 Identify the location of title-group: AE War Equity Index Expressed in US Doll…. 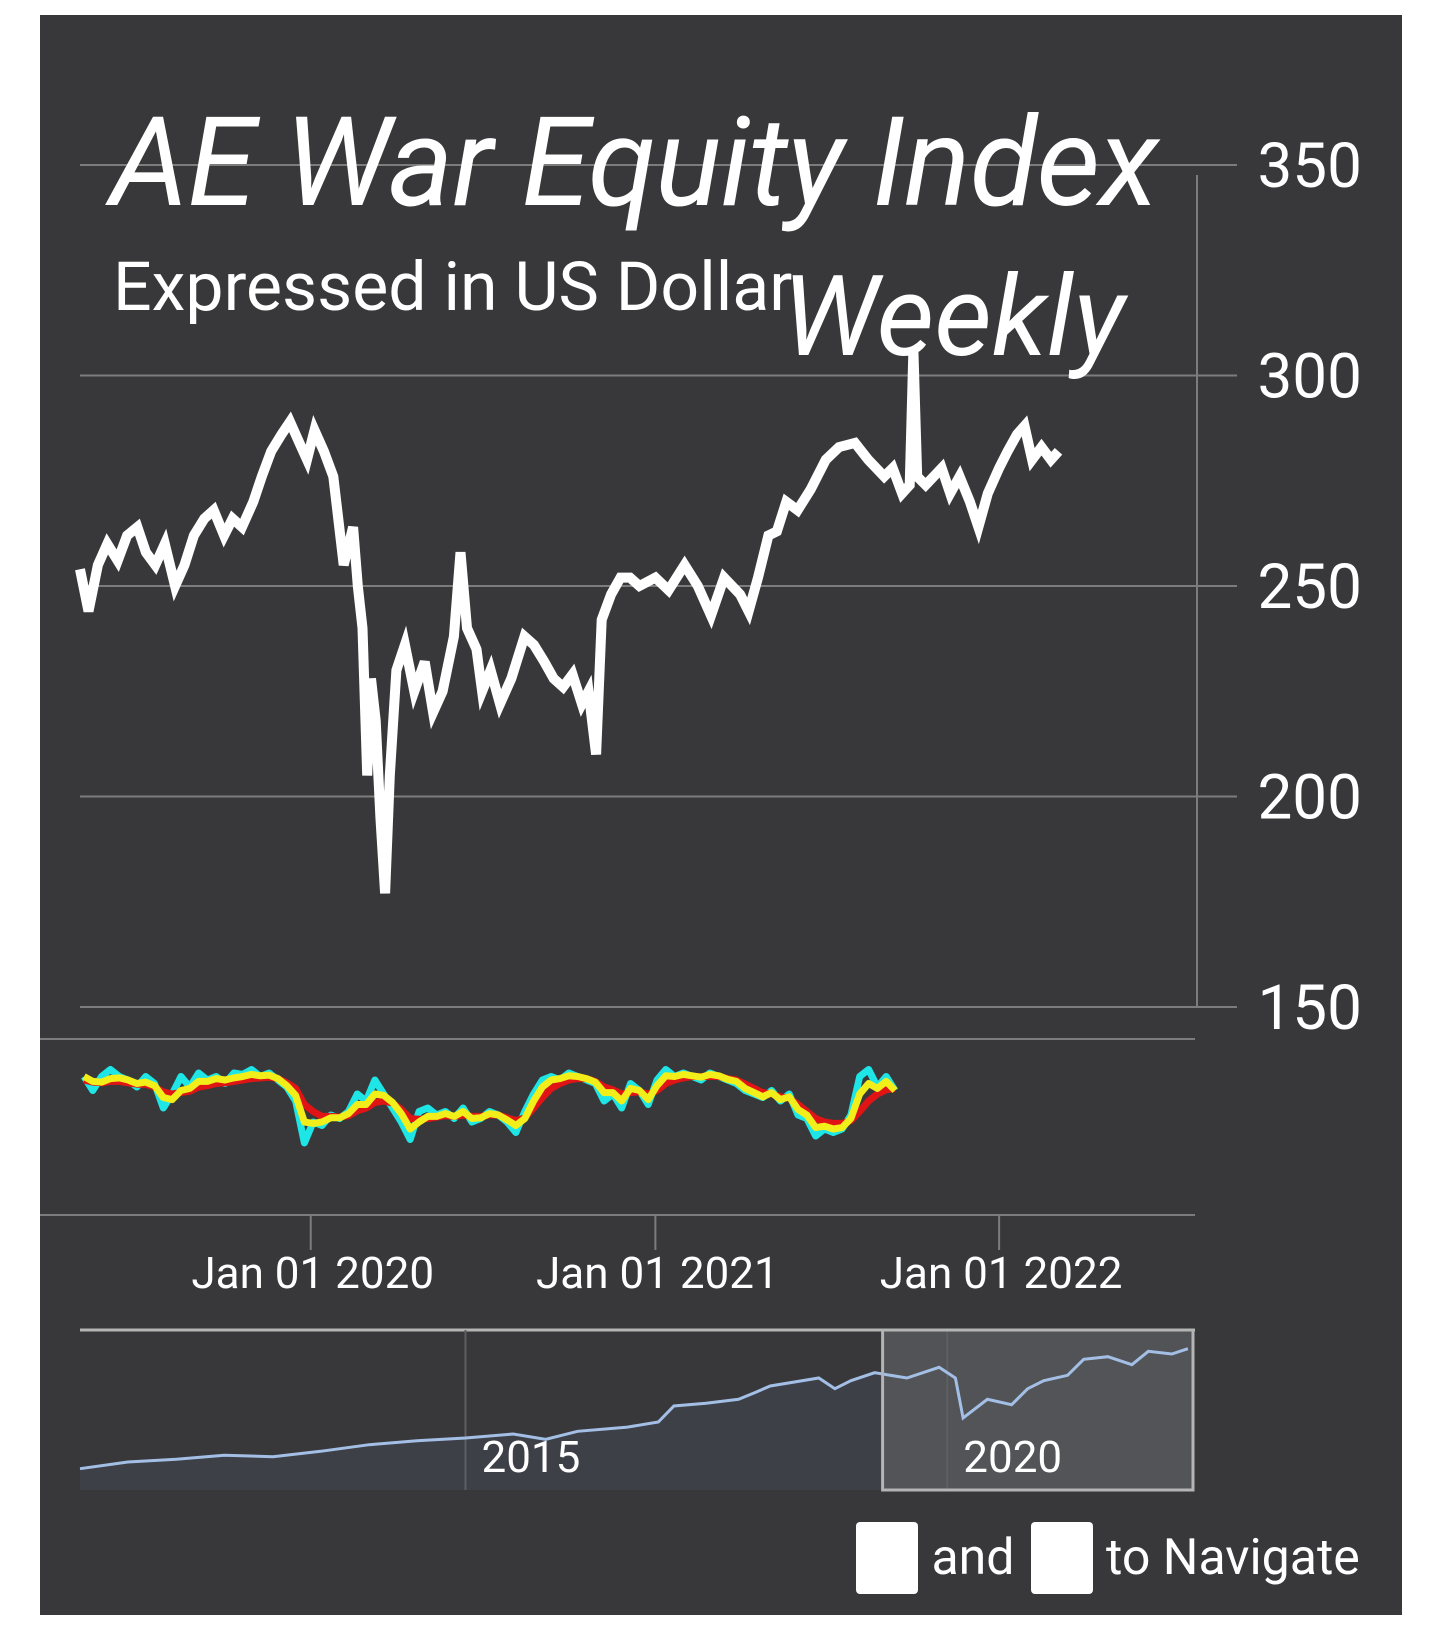
(633, 237).